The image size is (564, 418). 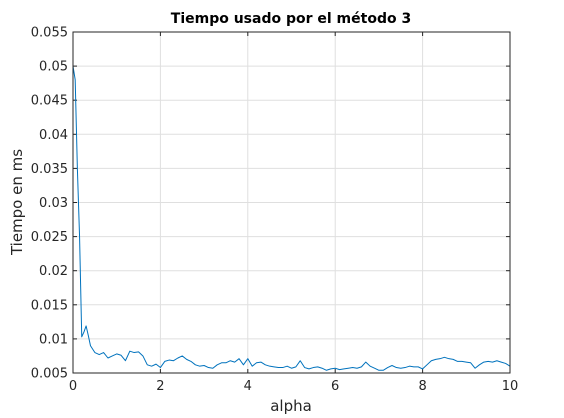 What do you see at coordinates (53, 135) in the screenshot?
I see `y-tick-label: 0.04` at bounding box center [53, 135].